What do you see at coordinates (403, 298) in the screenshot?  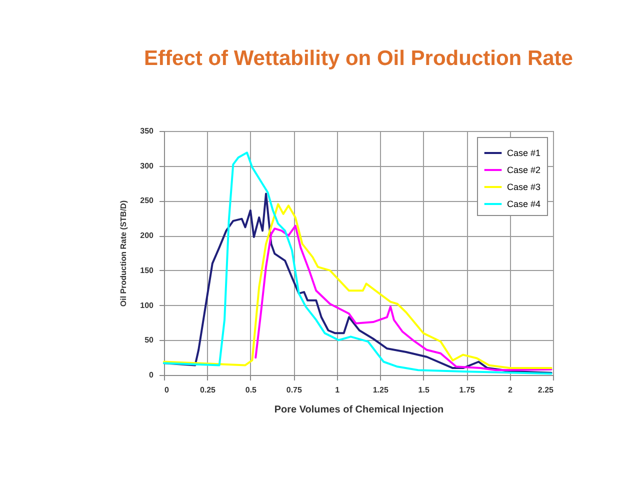 I see `line-series` at bounding box center [403, 298].